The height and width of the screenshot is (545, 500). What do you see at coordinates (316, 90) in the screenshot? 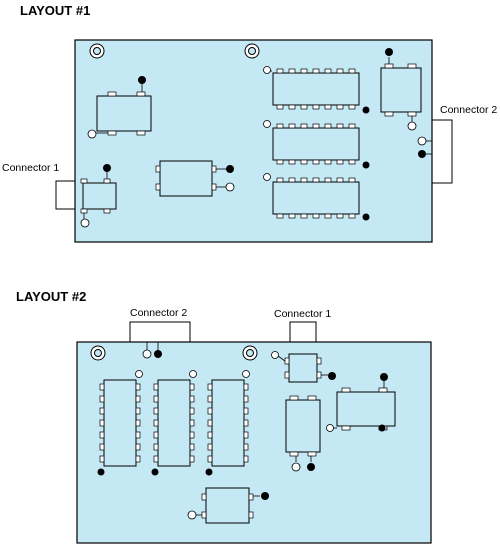
I see `layout1-dip-top` at bounding box center [316, 90].